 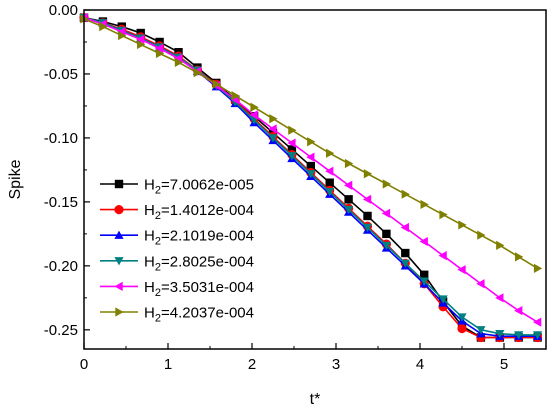 What do you see at coordinates (207, 210) in the screenshot?
I see `legend-label-value: =1.4012e-004` at bounding box center [207, 210].